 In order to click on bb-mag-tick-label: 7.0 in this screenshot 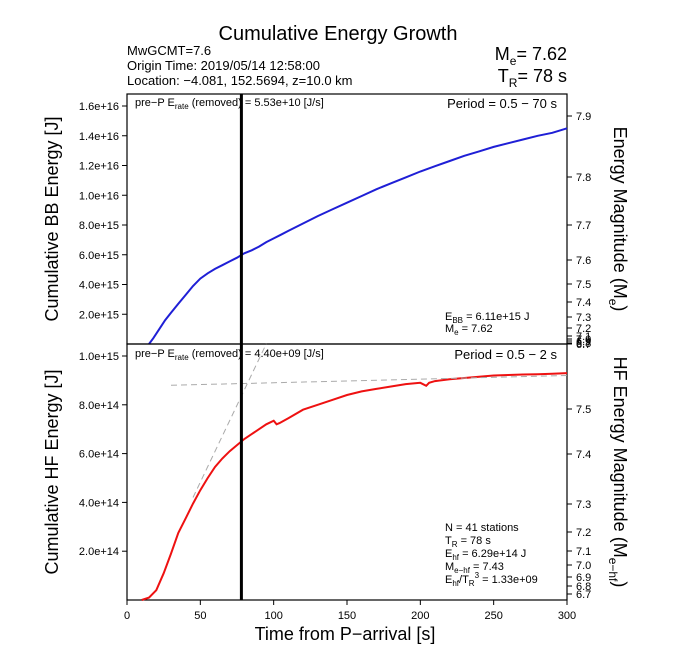, I will do `click(583, 340)`.